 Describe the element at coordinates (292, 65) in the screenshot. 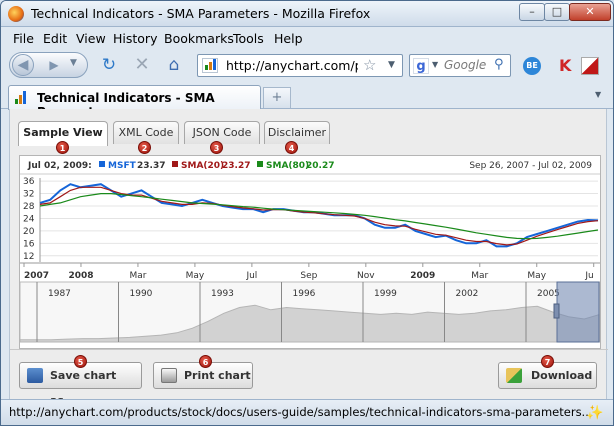

I see `url-text: http://anychart.com/pro` at that location.